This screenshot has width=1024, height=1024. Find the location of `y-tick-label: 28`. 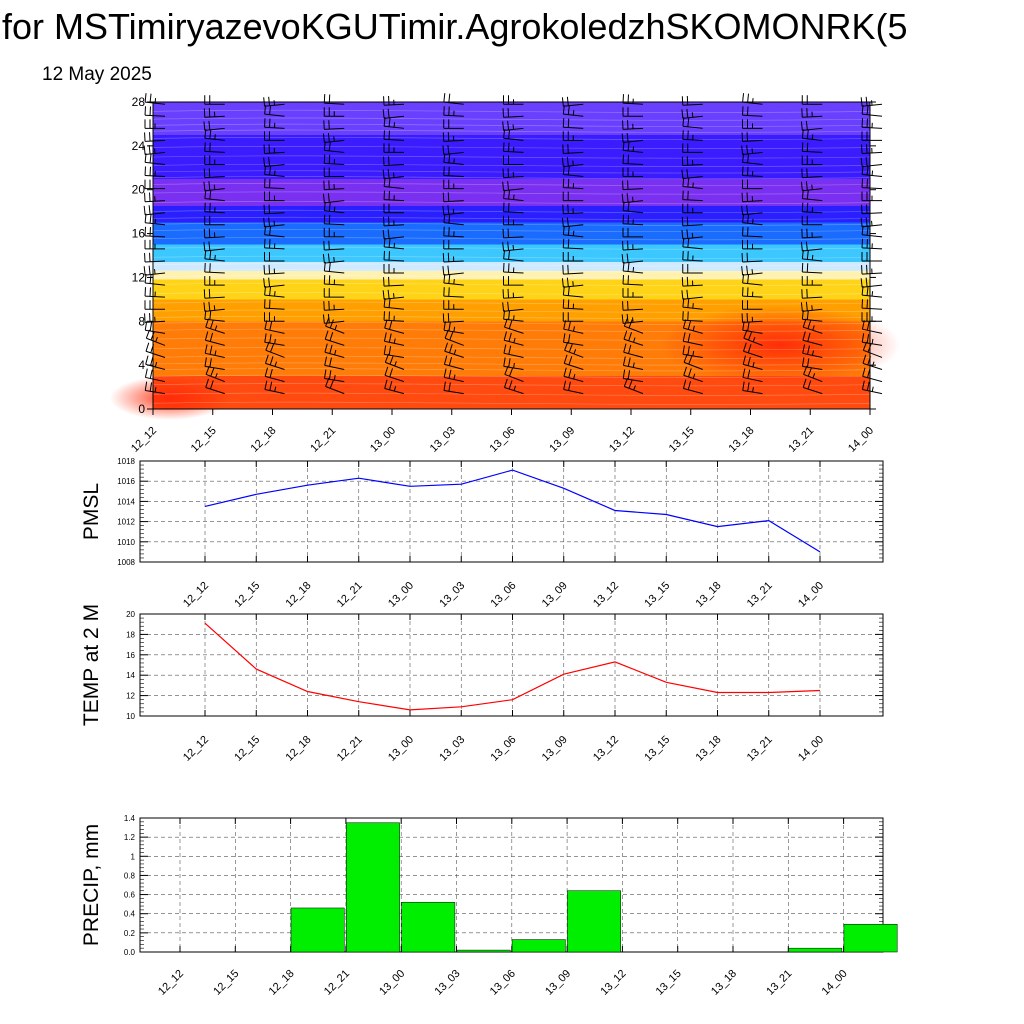

y-tick-label: 28 is located at coordinates (139, 102).